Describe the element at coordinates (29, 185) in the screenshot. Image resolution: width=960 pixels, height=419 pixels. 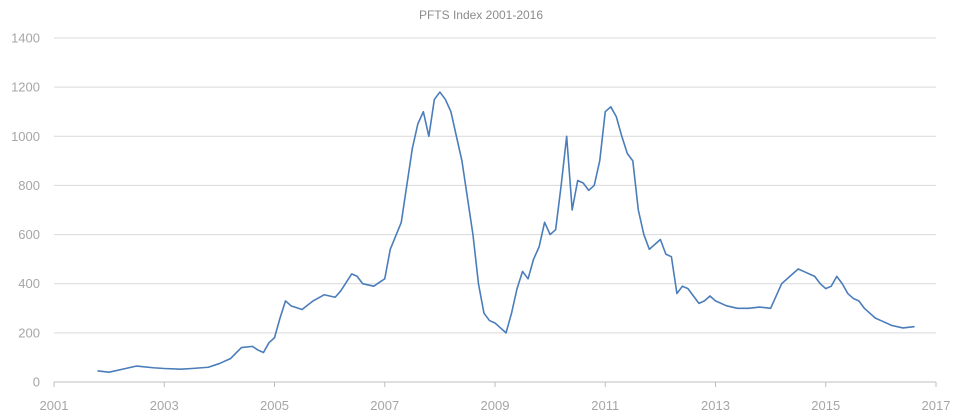
I see `y-tick-label: 800` at that location.